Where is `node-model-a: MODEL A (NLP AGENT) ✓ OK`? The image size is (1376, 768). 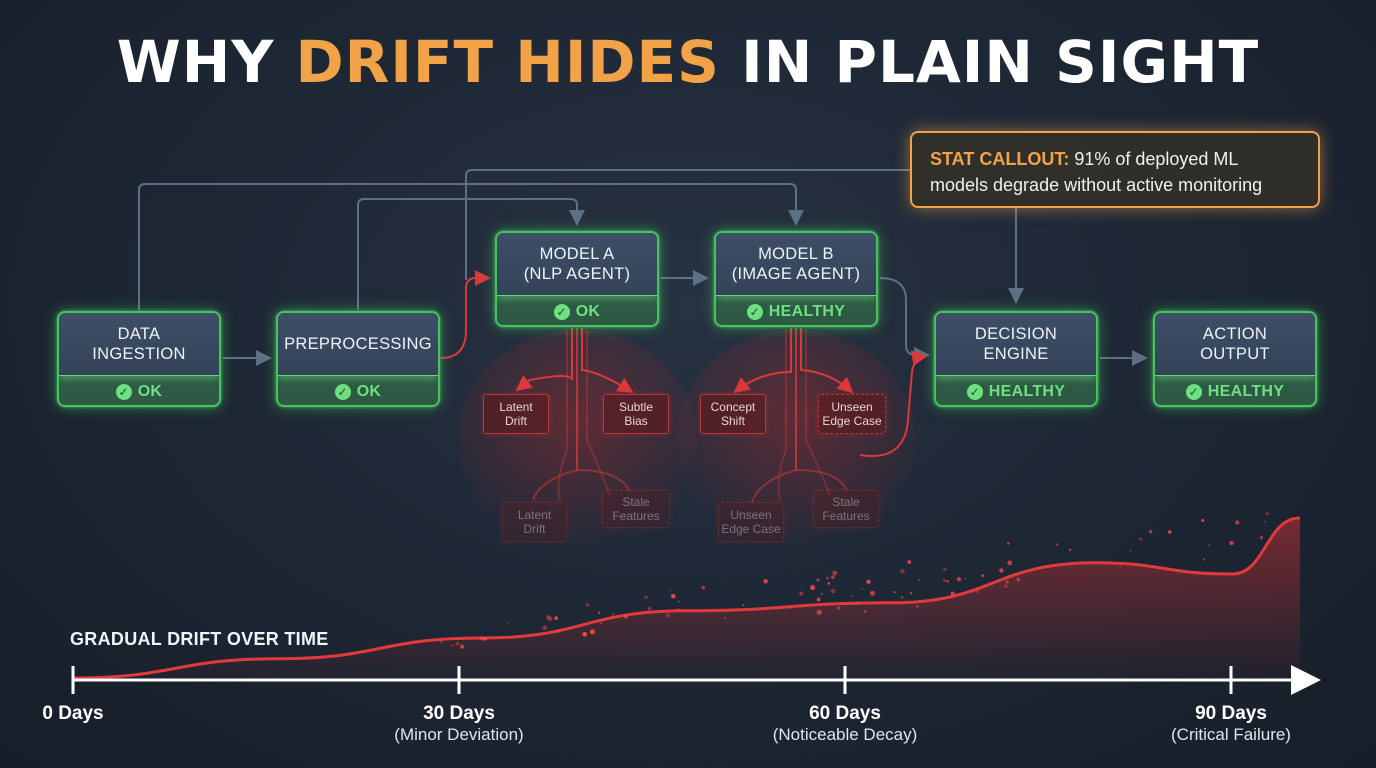 node-model-a: MODEL A (NLP AGENT) ✓ OK is located at coordinates (577, 279).